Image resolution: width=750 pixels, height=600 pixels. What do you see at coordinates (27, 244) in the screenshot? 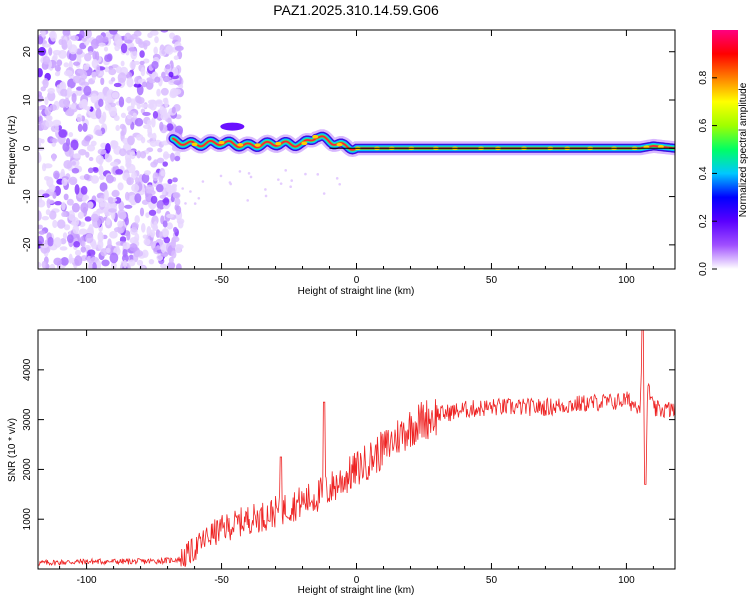
I see `top-y-tick-label: -20` at bounding box center [27, 244].